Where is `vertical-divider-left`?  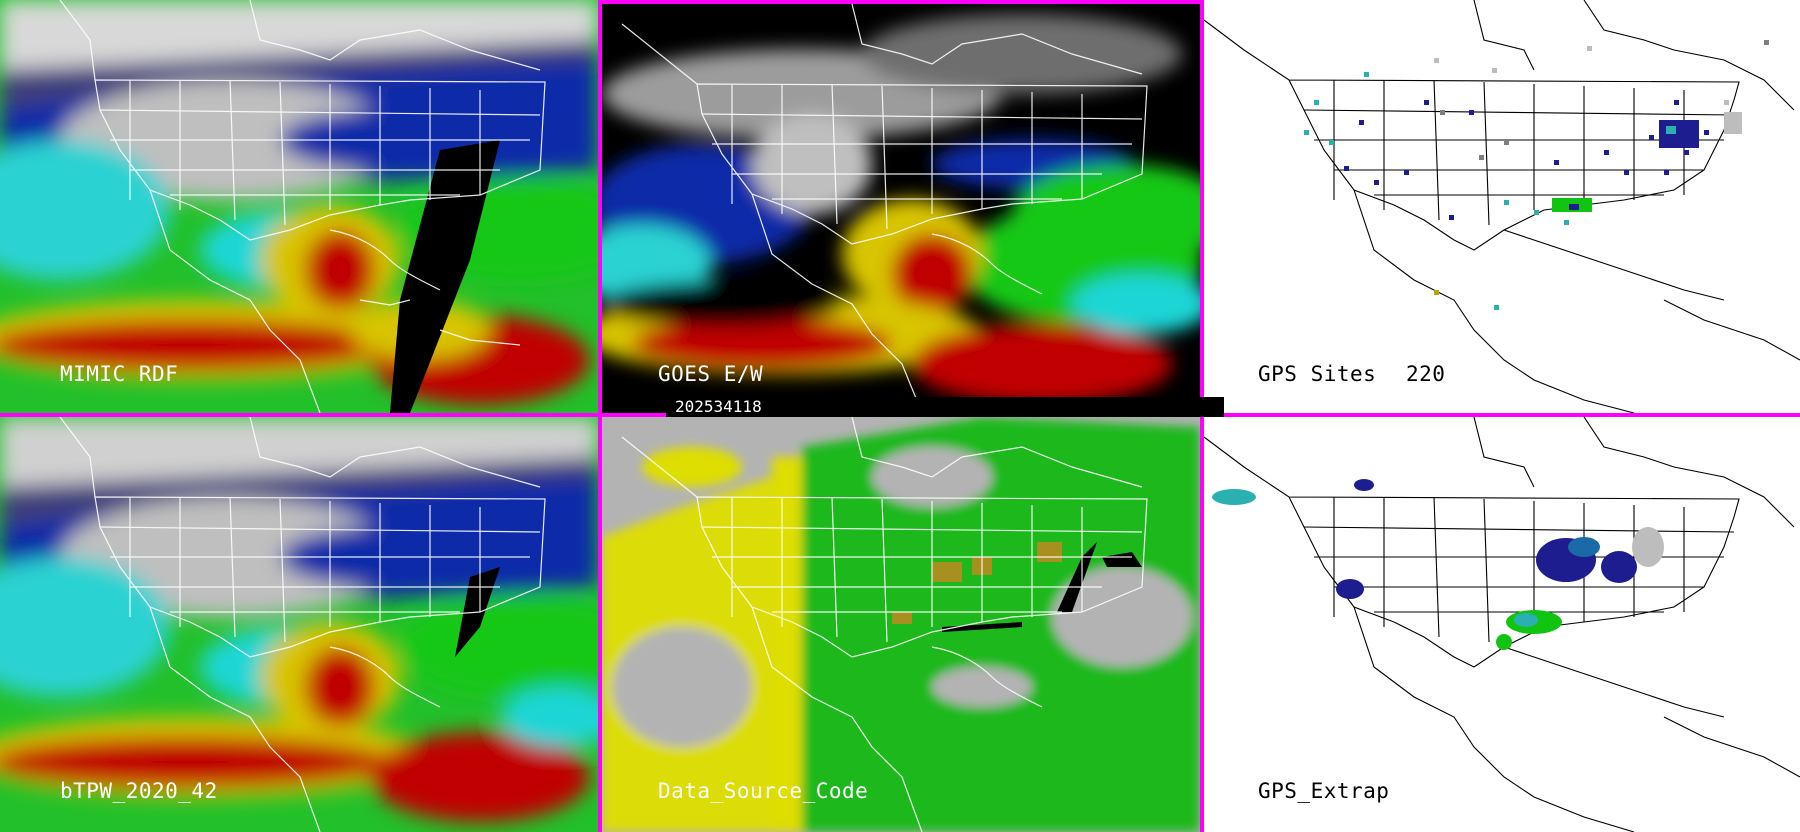 vertical-divider-left is located at coordinates (600, 416).